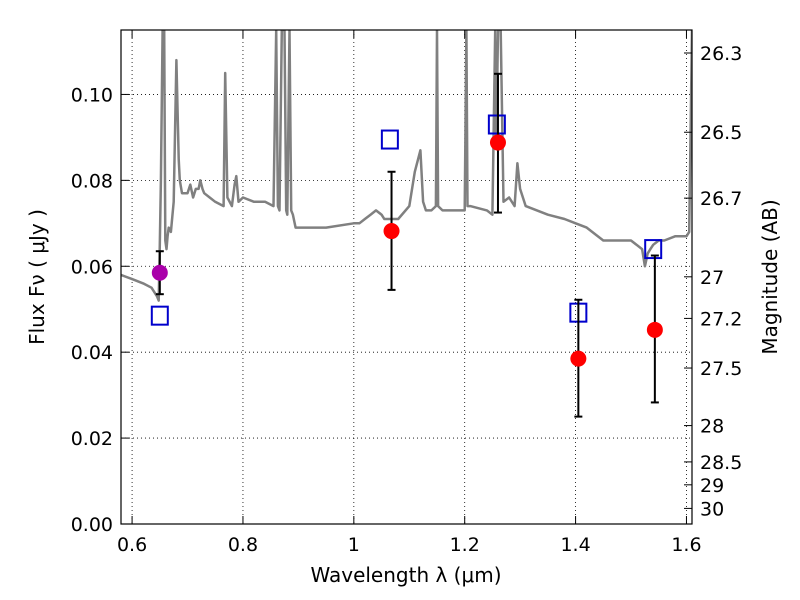 This screenshot has width=800, height=600. Describe the element at coordinates (92, 525) in the screenshot. I see `y-tick-label: 0.00` at that location.